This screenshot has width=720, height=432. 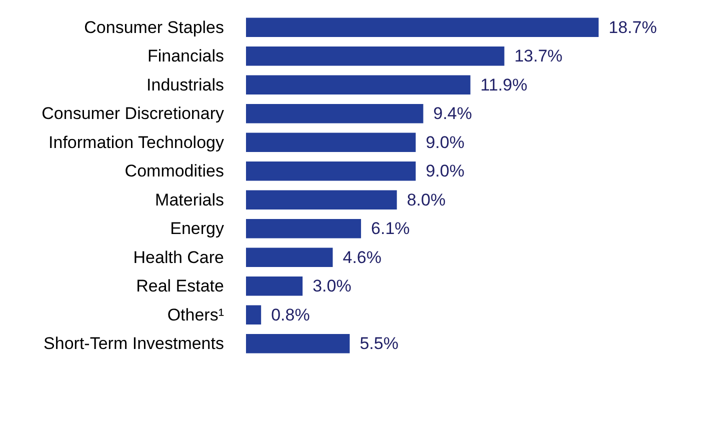 What do you see at coordinates (195, 314) in the screenshot?
I see `y-tick-label: Others¹` at bounding box center [195, 314].